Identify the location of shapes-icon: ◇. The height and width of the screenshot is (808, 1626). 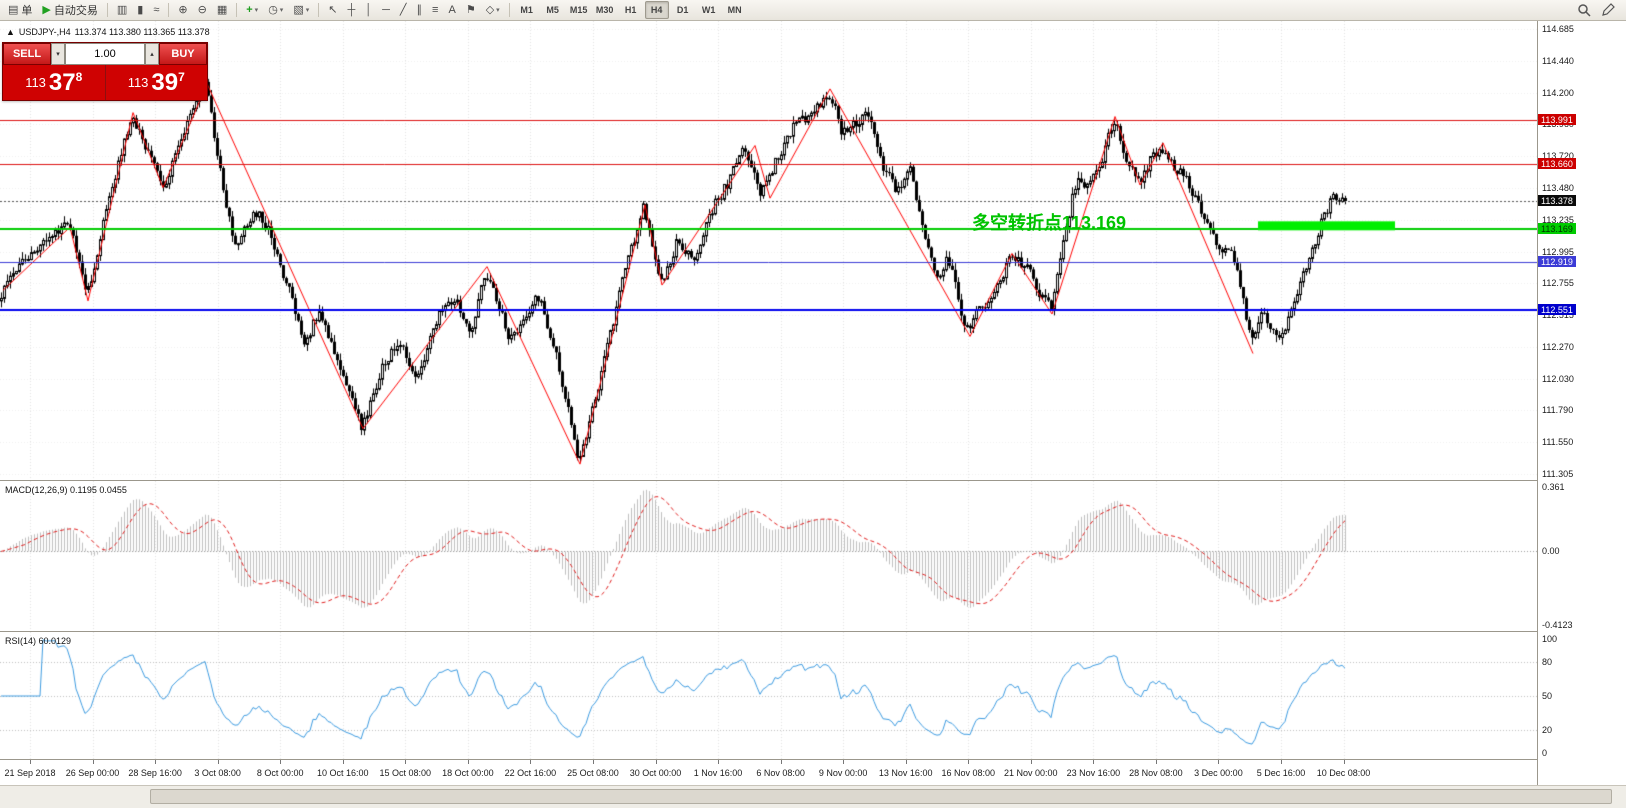
(490, 10).